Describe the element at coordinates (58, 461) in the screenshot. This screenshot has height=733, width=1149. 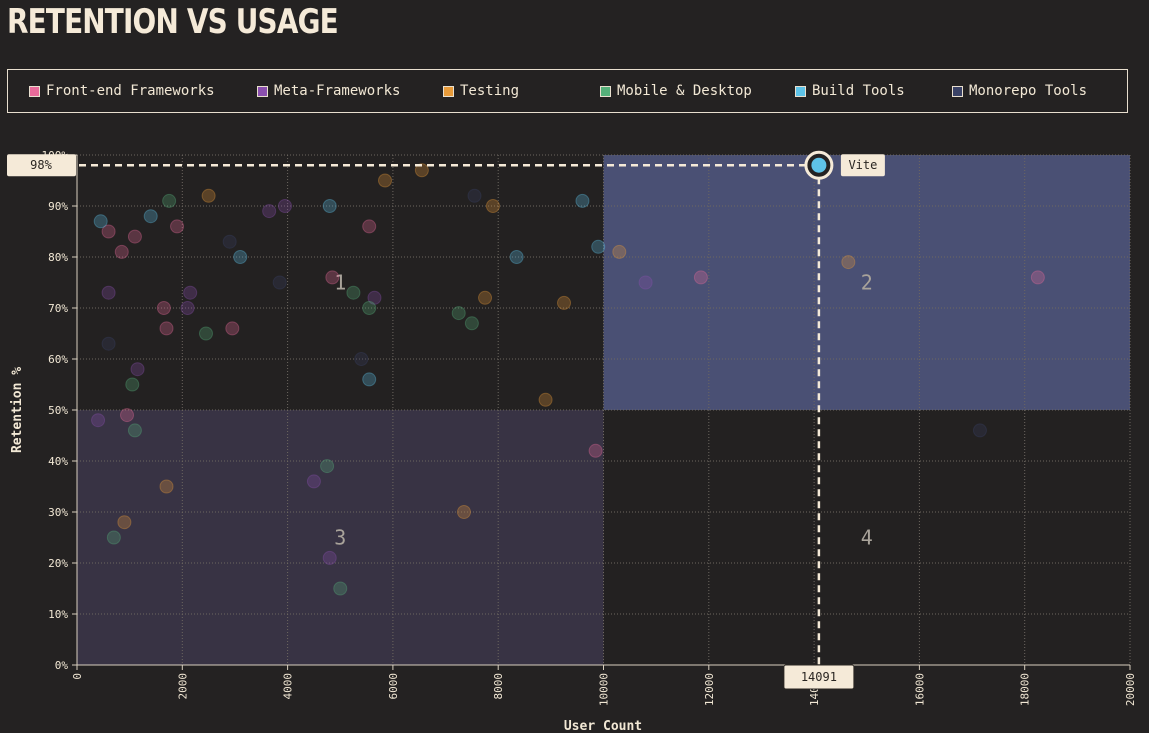
I see `y-tick-label: 40%` at that location.